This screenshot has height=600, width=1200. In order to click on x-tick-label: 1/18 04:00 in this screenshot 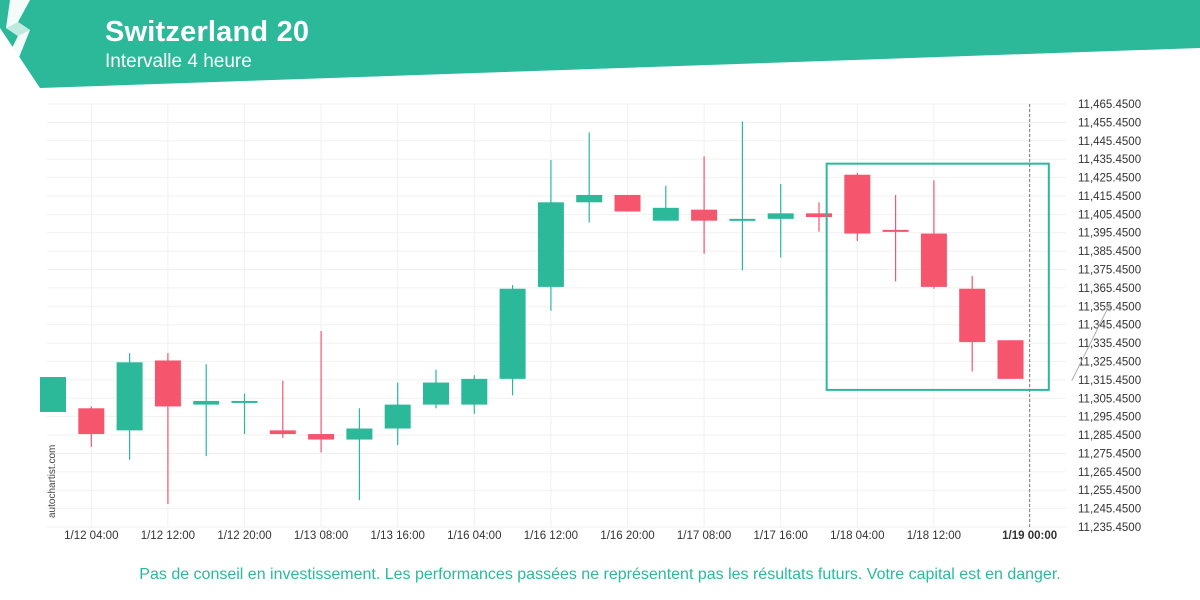, I will do `click(857, 536)`.